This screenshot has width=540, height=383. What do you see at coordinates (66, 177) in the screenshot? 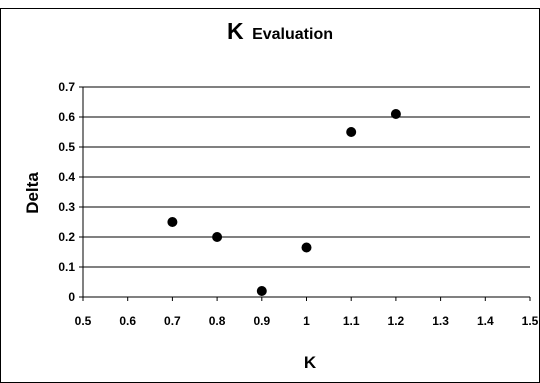
I see `y-tick-label: 0.4` at bounding box center [66, 177].